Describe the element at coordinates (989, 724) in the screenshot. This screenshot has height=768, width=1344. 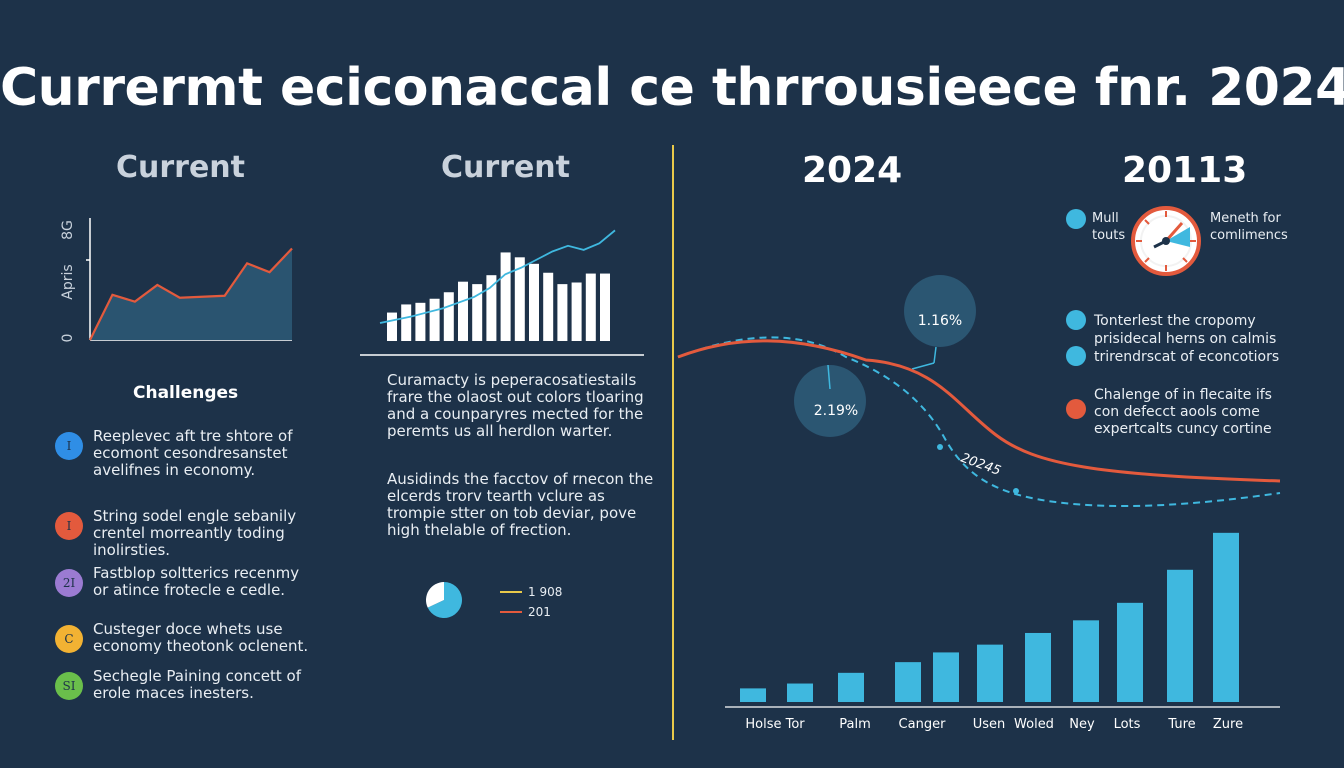
I see `bottom-bar-label: Usen` at that location.